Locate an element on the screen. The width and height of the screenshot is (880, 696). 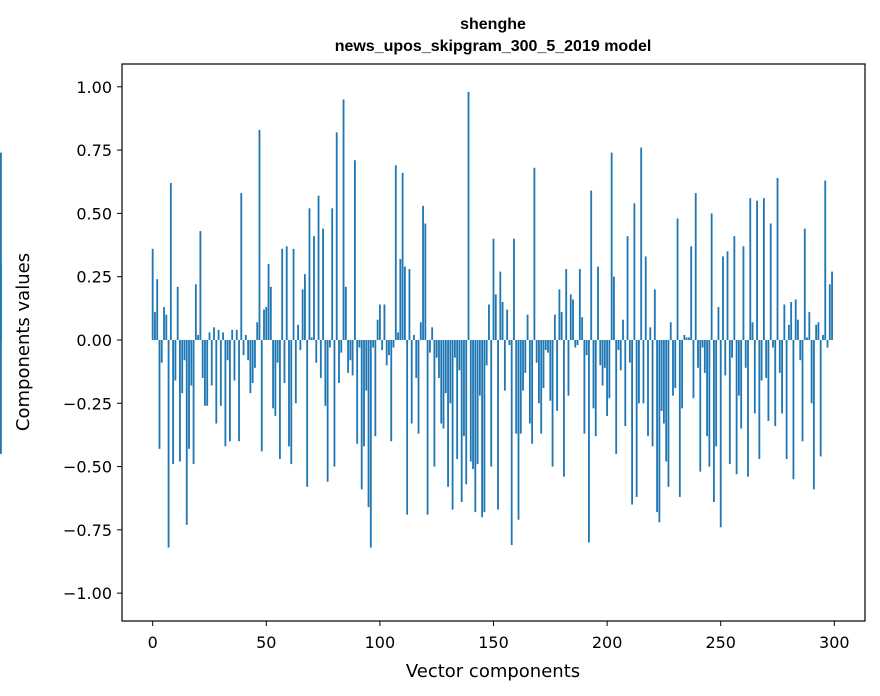
y-tick-label: −0.75 is located at coordinates (87, 530).